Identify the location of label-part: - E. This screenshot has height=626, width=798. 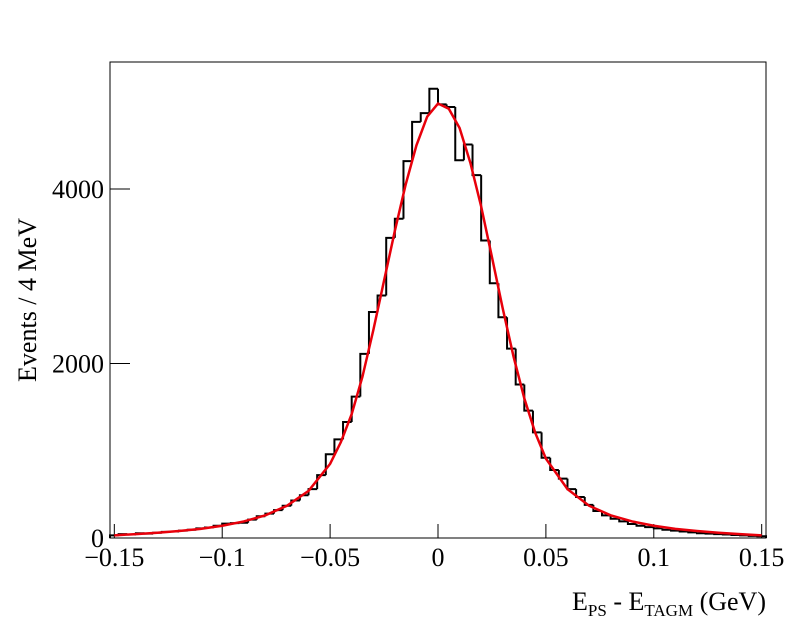
(626, 601).